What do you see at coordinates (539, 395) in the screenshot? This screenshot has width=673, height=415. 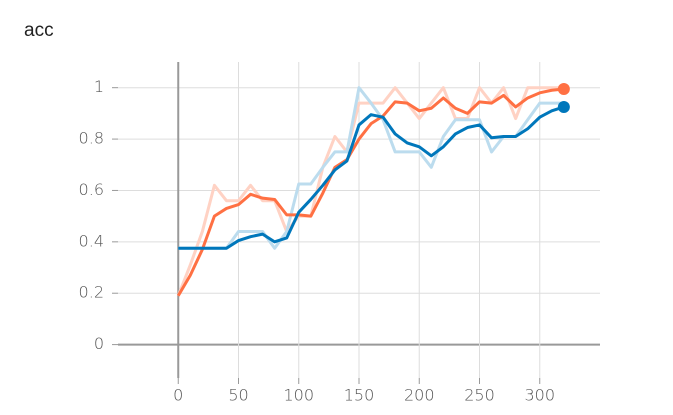 I see `x-tick-label: 300` at bounding box center [539, 395].